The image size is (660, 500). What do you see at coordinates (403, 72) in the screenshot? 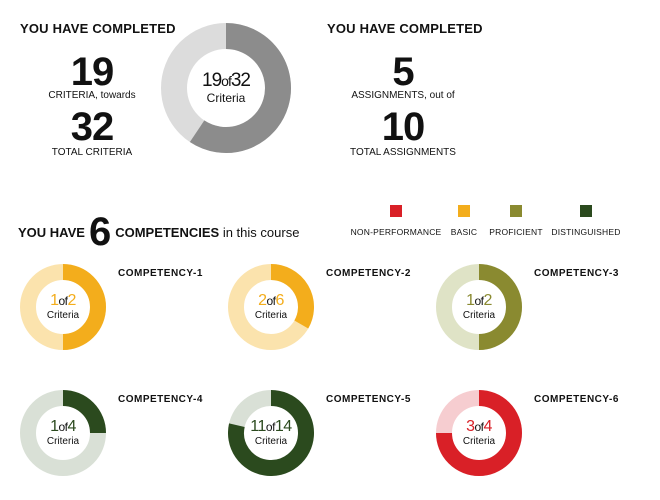
I see `assignments-completed-count: 5` at bounding box center [403, 72].